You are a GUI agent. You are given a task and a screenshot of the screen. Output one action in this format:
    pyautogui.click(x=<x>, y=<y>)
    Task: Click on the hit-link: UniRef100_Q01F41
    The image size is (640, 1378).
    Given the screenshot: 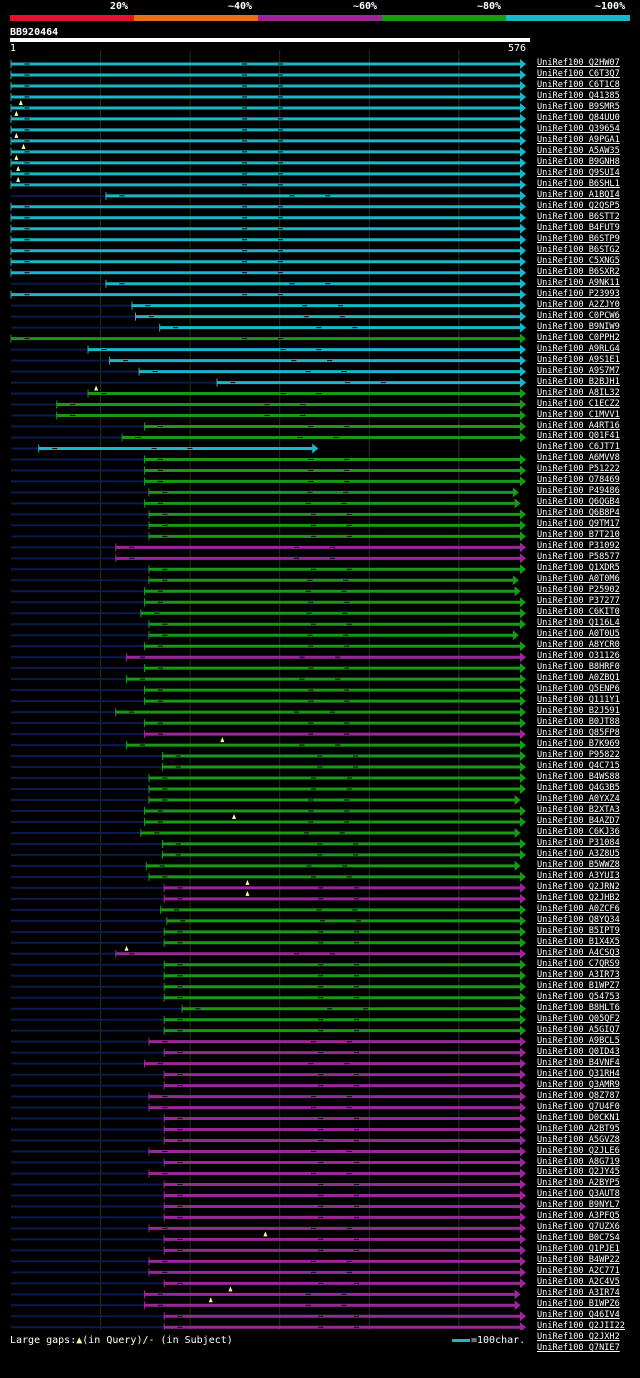 What is the action you would take?
    pyautogui.click(x=578, y=436)
    